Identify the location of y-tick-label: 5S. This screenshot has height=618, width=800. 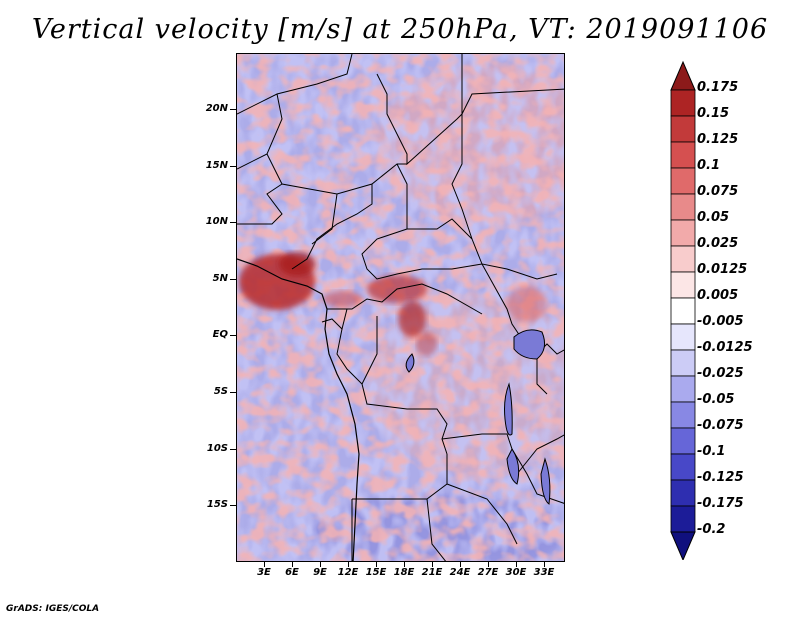
(220, 391).